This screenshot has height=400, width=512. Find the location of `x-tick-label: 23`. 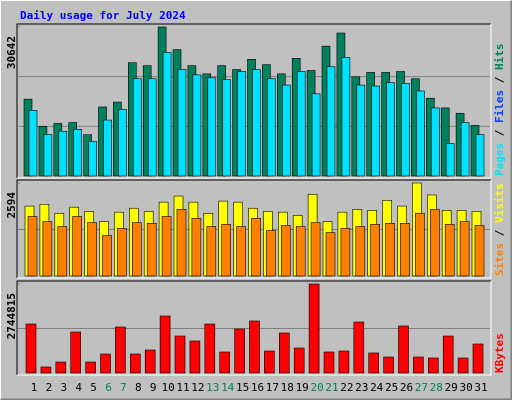

x-tick-label: 23 is located at coordinates (361, 387).